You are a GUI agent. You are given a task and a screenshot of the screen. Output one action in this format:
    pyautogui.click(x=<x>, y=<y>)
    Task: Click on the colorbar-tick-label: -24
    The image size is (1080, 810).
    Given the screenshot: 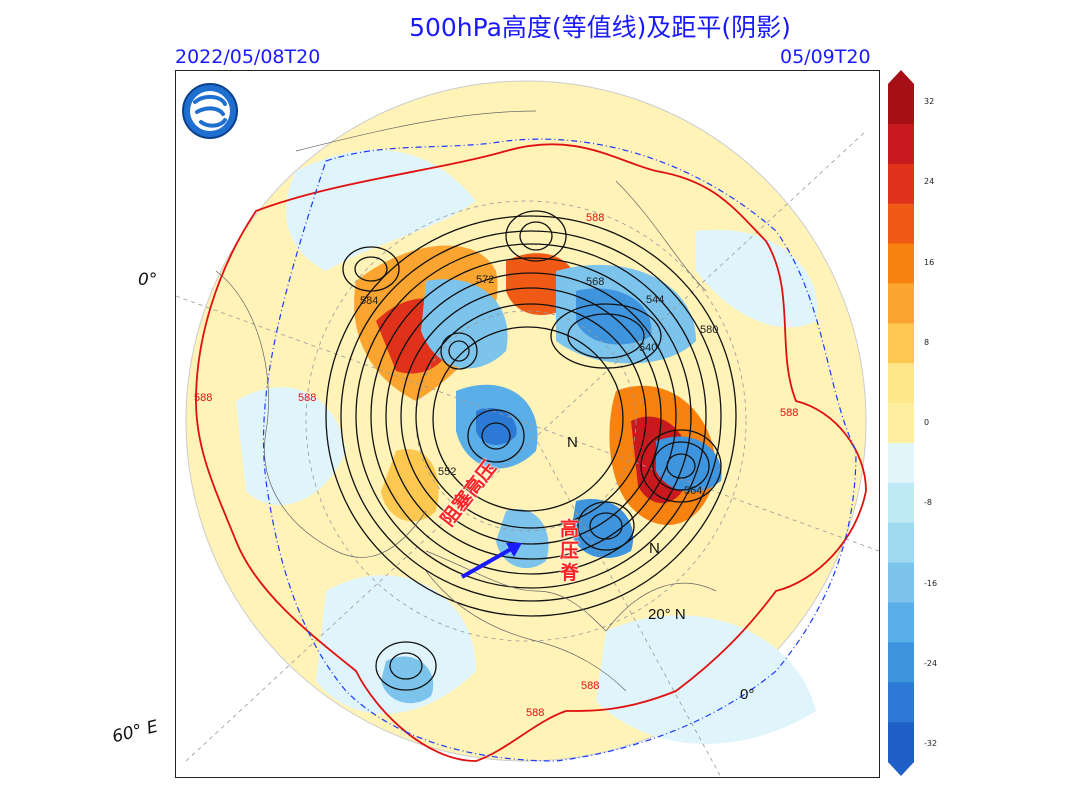 What is the action you would take?
    pyautogui.click(x=931, y=663)
    